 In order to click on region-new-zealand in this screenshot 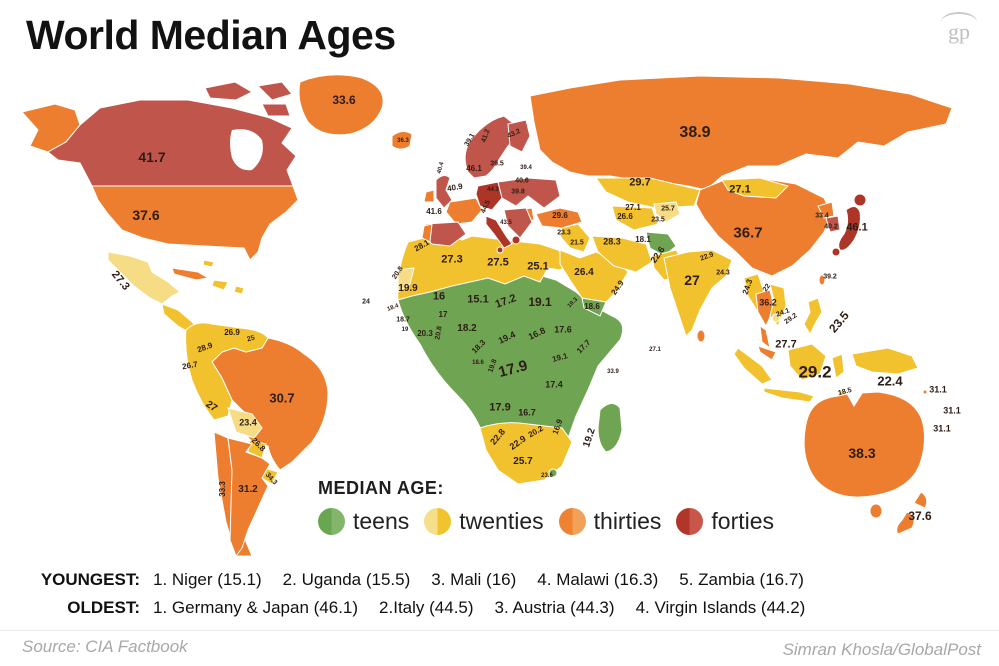, I will do `click(912, 513)`.